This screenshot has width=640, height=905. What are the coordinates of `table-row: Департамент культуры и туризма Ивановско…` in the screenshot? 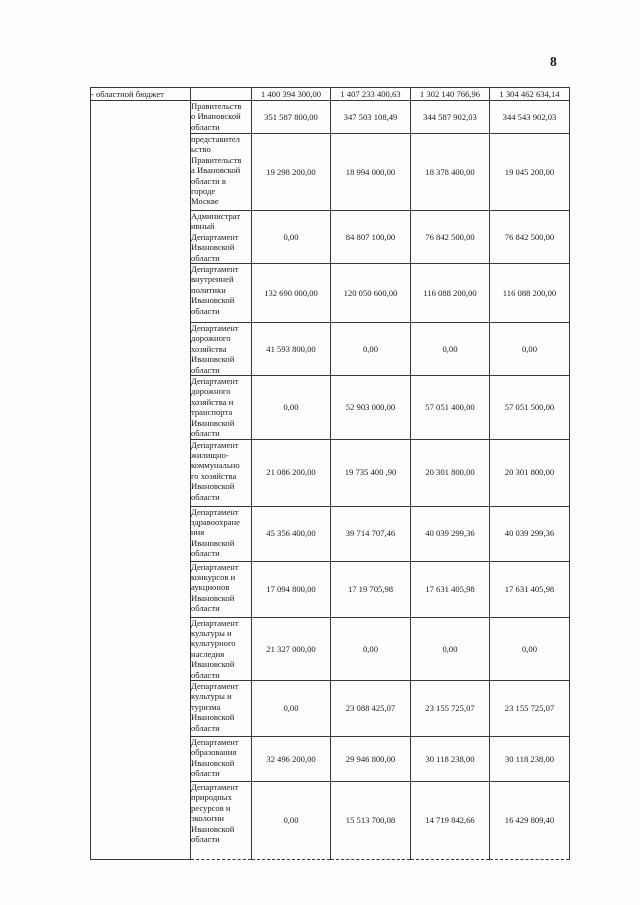 It's located at (330, 708).